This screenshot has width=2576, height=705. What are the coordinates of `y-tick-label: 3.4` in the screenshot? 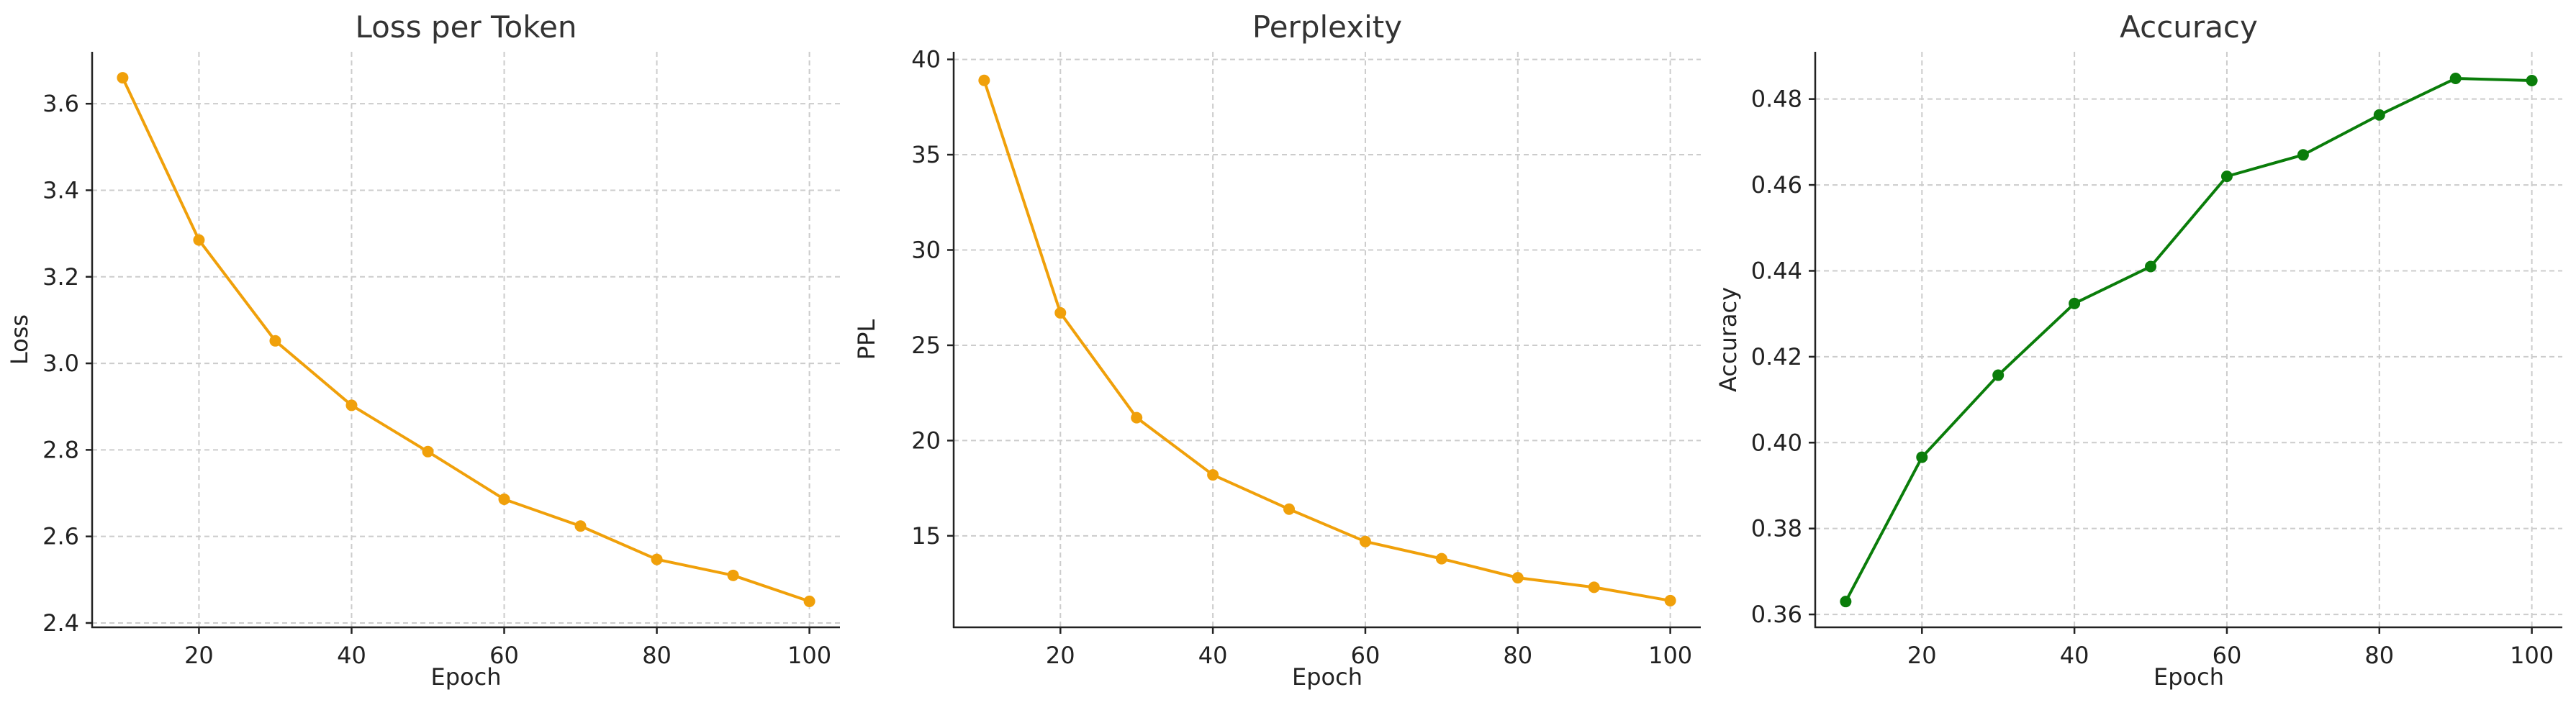 It's located at (60, 190).